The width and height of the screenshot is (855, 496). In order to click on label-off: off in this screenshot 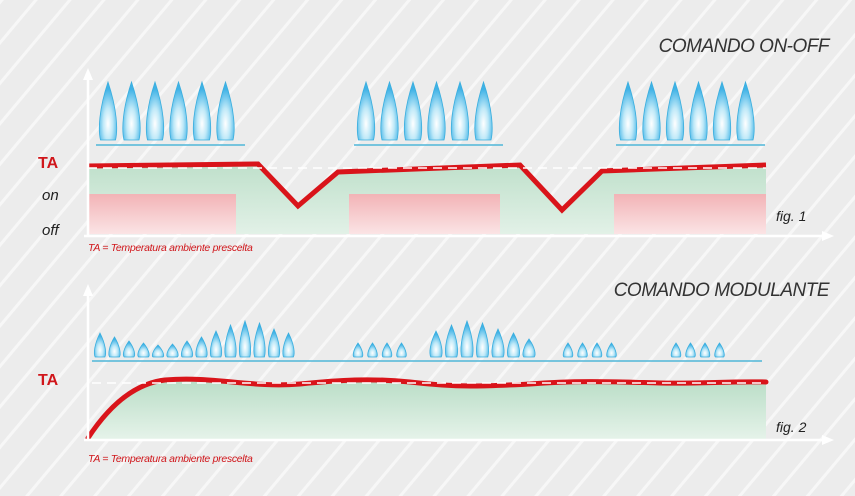, I will do `click(50, 230)`.